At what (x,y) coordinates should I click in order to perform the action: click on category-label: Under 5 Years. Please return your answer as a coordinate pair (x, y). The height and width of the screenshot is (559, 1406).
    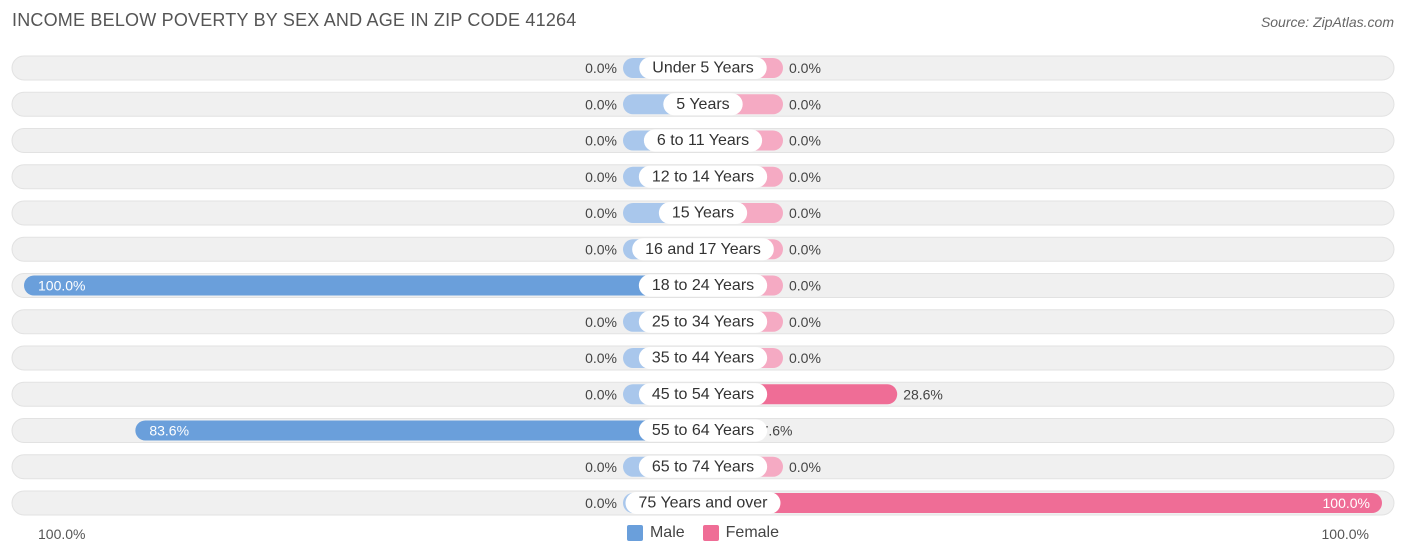
    Looking at the image, I should click on (702, 68).